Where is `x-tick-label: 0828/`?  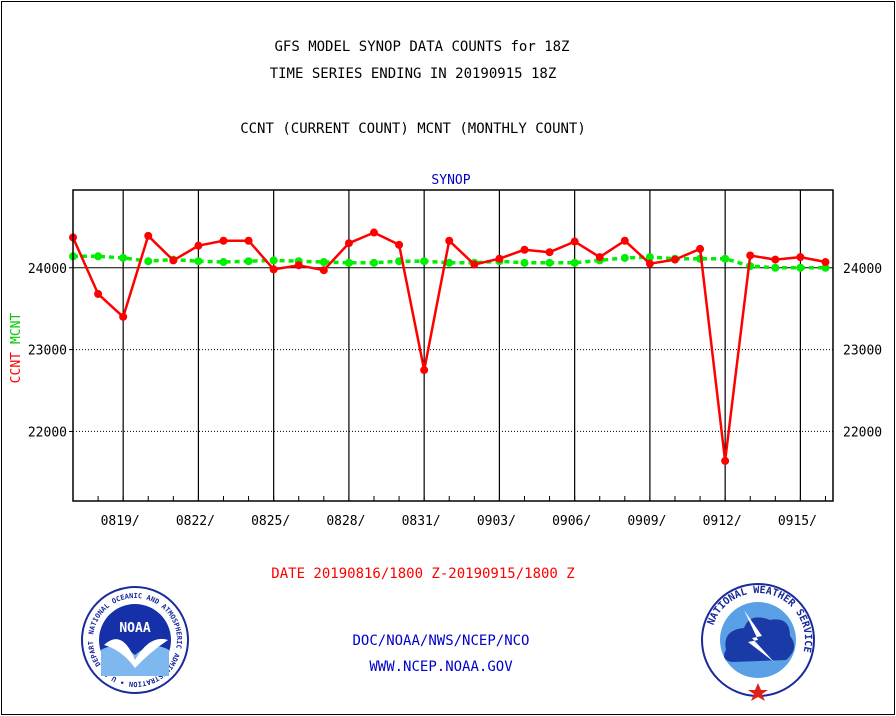
x-tick-label: 0828/ is located at coordinates (345, 521).